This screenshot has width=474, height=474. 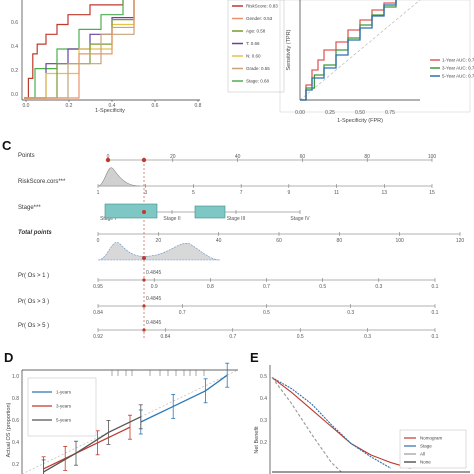 What do you see at coordinates (42, 182) in the screenshot?
I see `nomogram-row-label: RiskScore.cors***` at bounding box center [42, 182].